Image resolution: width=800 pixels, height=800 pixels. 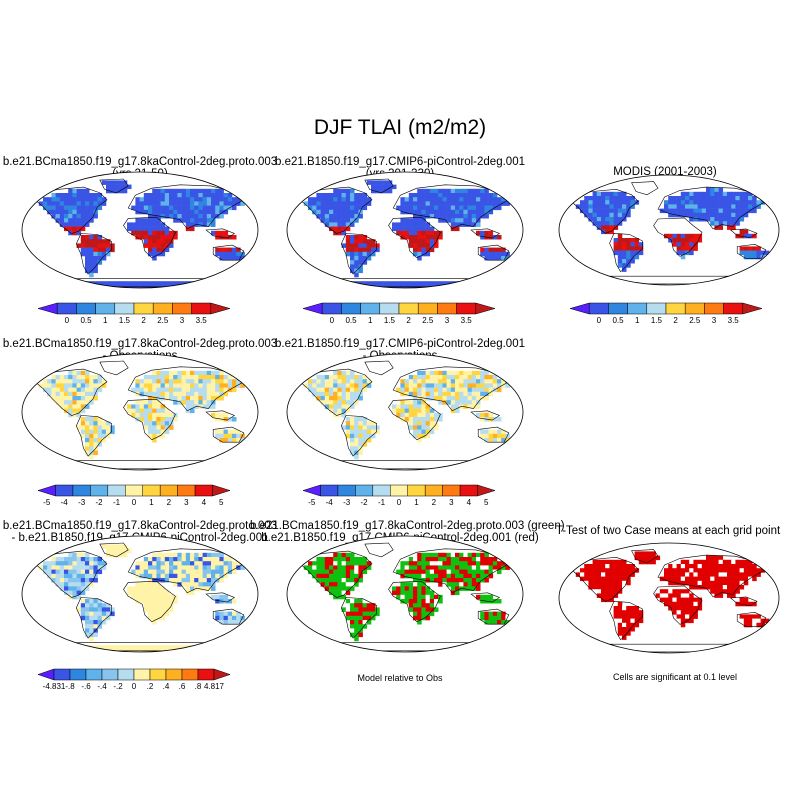 I want to click on coastline-australia, so click(x=751, y=251).